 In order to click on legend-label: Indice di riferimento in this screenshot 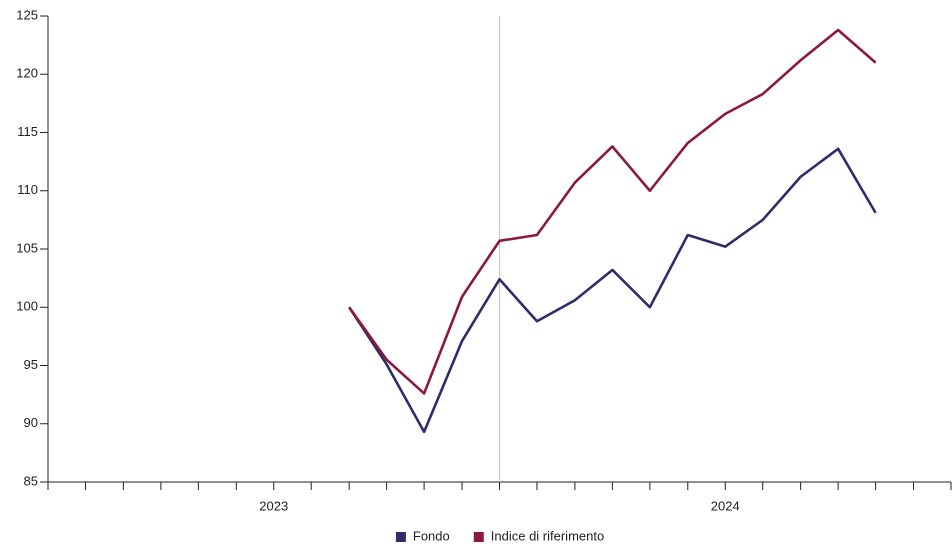, I will do `click(547, 535)`.